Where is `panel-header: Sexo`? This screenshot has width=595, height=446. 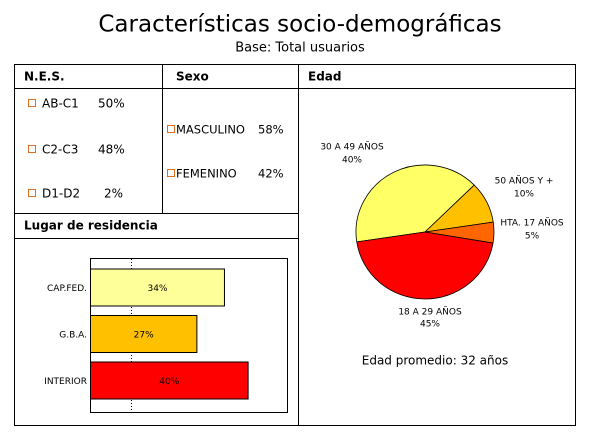
panel-header: Sexo is located at coordinates (192, 77).